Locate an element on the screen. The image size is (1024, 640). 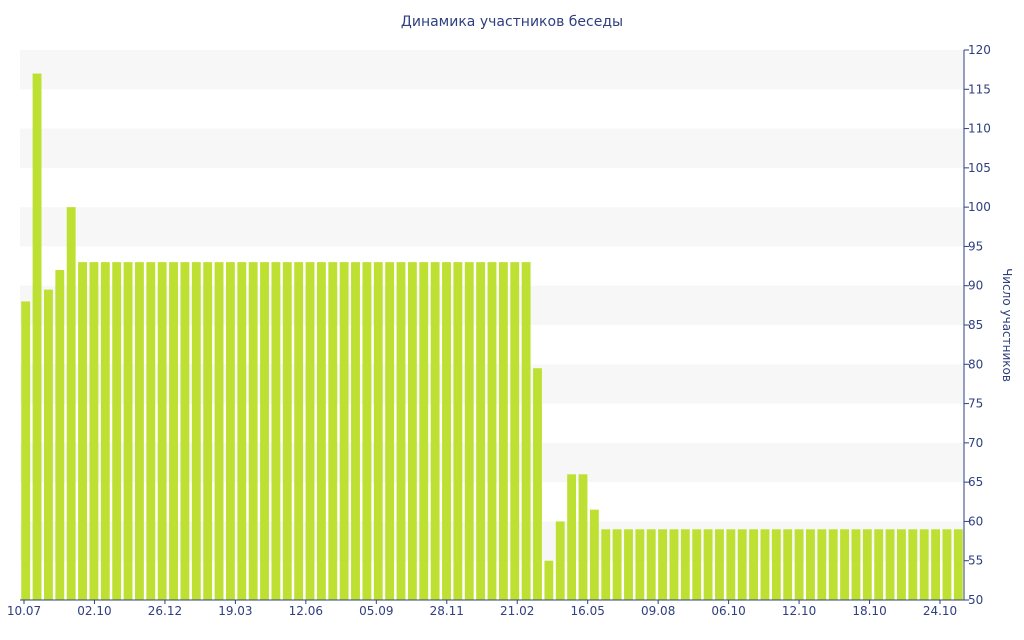
x-tick-label: 26.12 is located at coordinates (165, 611).